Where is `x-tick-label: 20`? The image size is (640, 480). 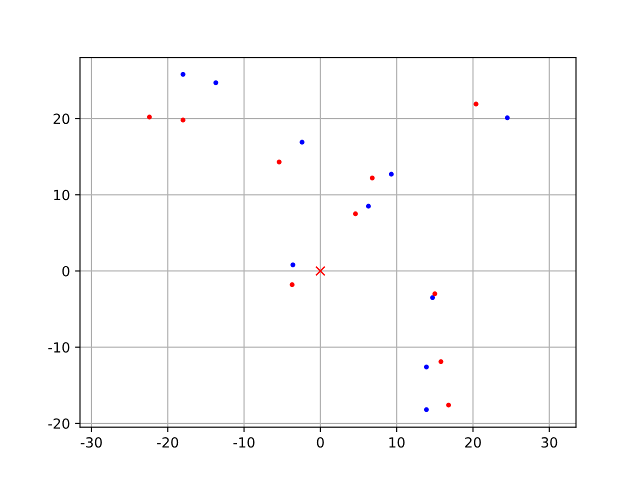 x-tick-label: 20 is located at coordinates (473, 442).